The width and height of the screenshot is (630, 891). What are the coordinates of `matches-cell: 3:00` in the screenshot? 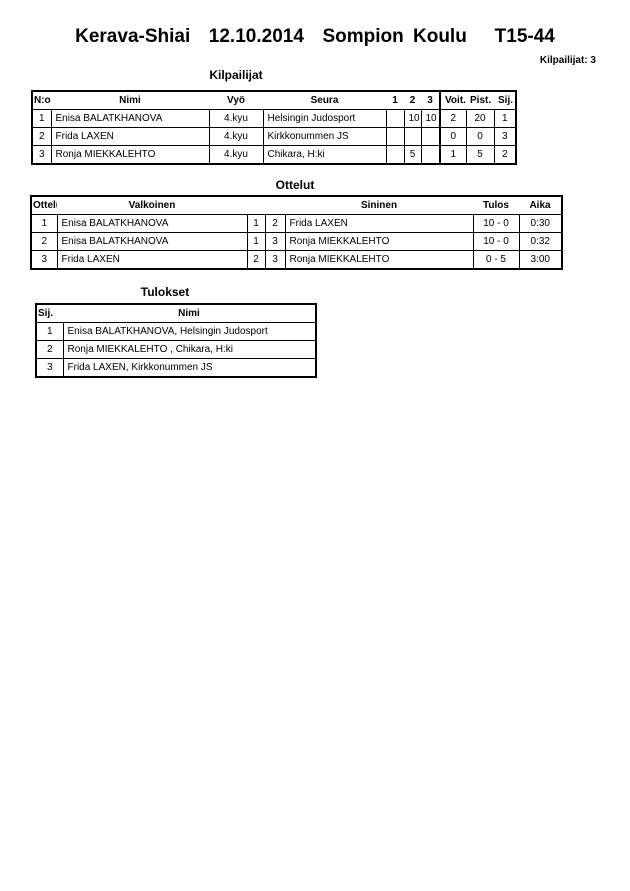 It's located at (540, 260).